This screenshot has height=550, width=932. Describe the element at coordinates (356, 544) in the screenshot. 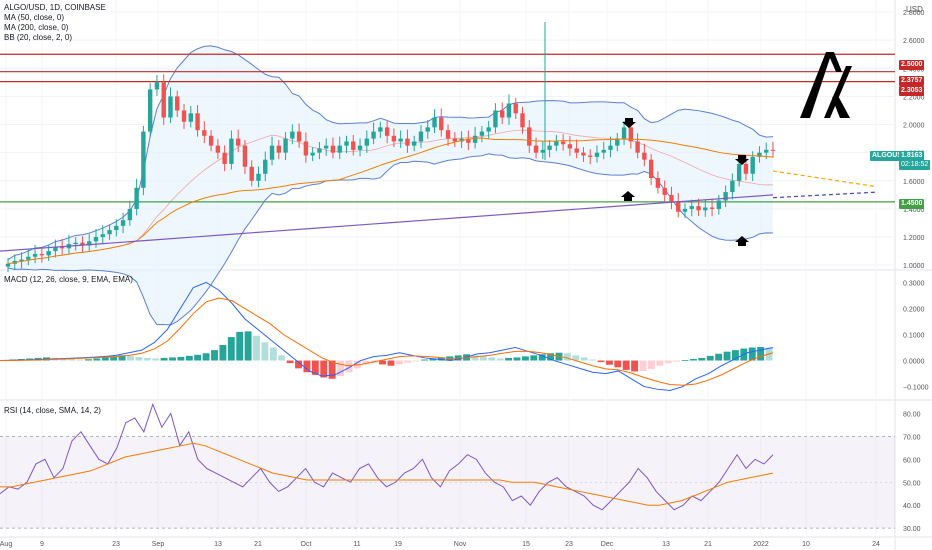

I see `time-tick-label: 11` at that location.